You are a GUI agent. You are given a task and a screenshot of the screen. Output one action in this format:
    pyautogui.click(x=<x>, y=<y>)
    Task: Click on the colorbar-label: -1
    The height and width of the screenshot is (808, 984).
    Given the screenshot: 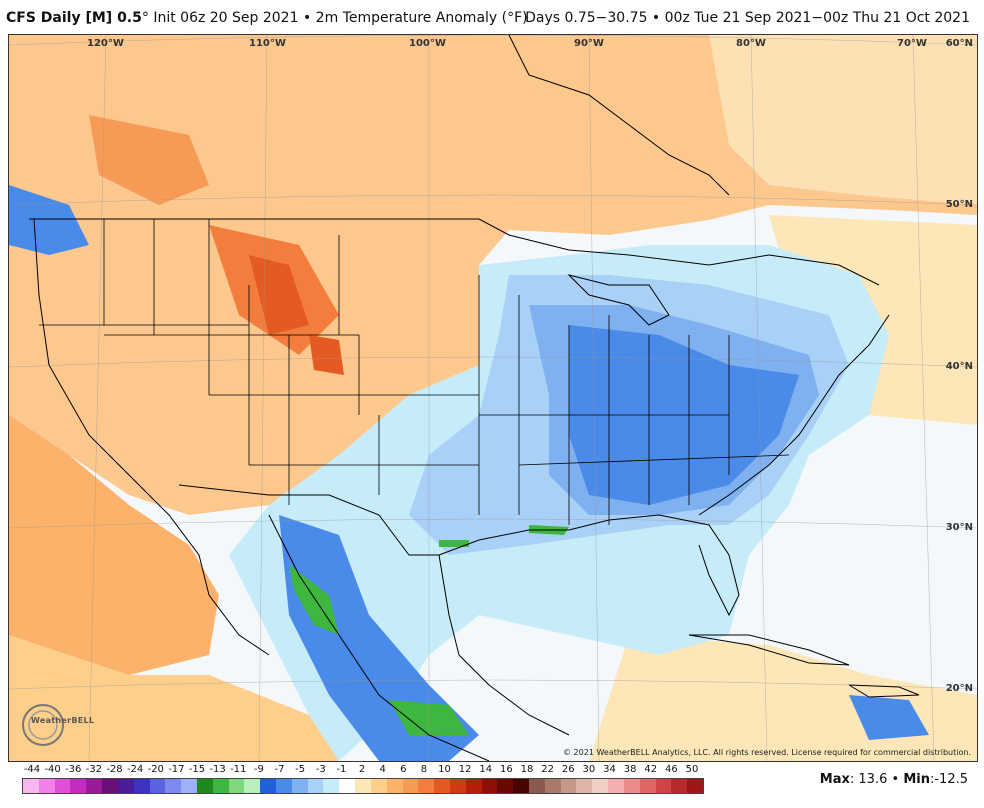 What is the action you would take?
    pyautogui.click(x=341, y=769)
    